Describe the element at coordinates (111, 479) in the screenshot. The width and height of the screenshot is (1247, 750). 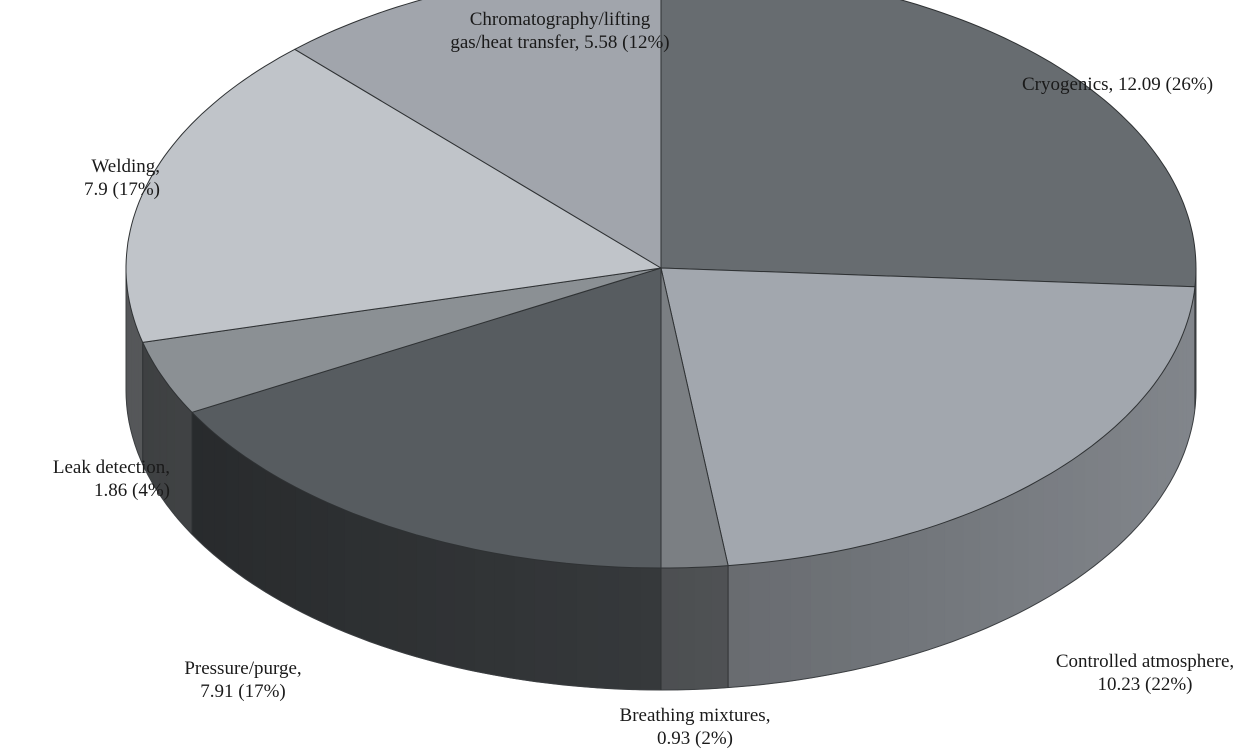
I see `slice-label-leak-detection: Leak detection, 1.86 (4%)` at that location.